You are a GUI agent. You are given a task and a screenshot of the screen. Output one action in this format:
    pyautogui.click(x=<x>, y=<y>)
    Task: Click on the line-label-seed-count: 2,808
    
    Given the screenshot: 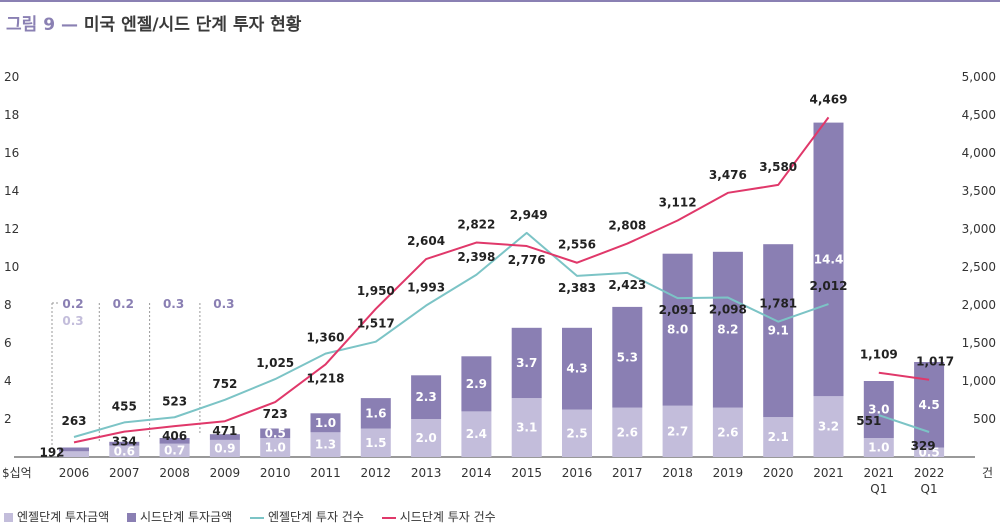 What is the action you would take?
    pyautogui.click(x=627, y=226)
    